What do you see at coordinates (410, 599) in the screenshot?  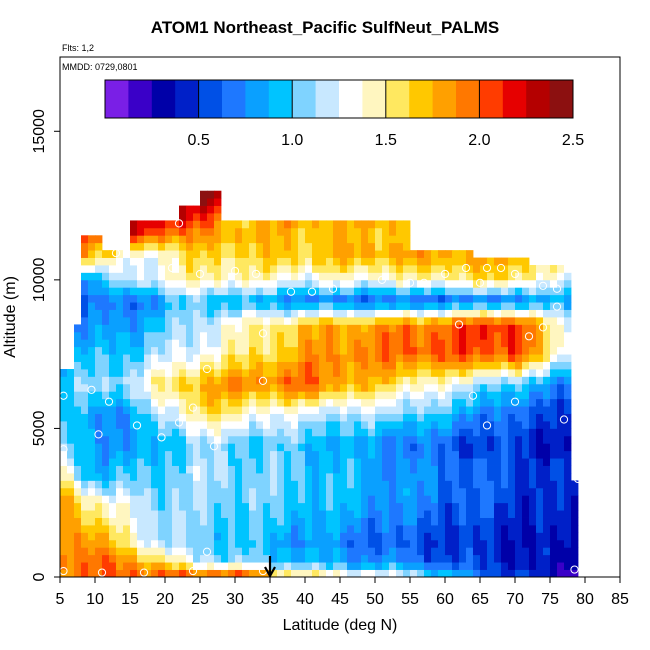 I see `x-tick-label: 55` at bounding box center [410, 599].